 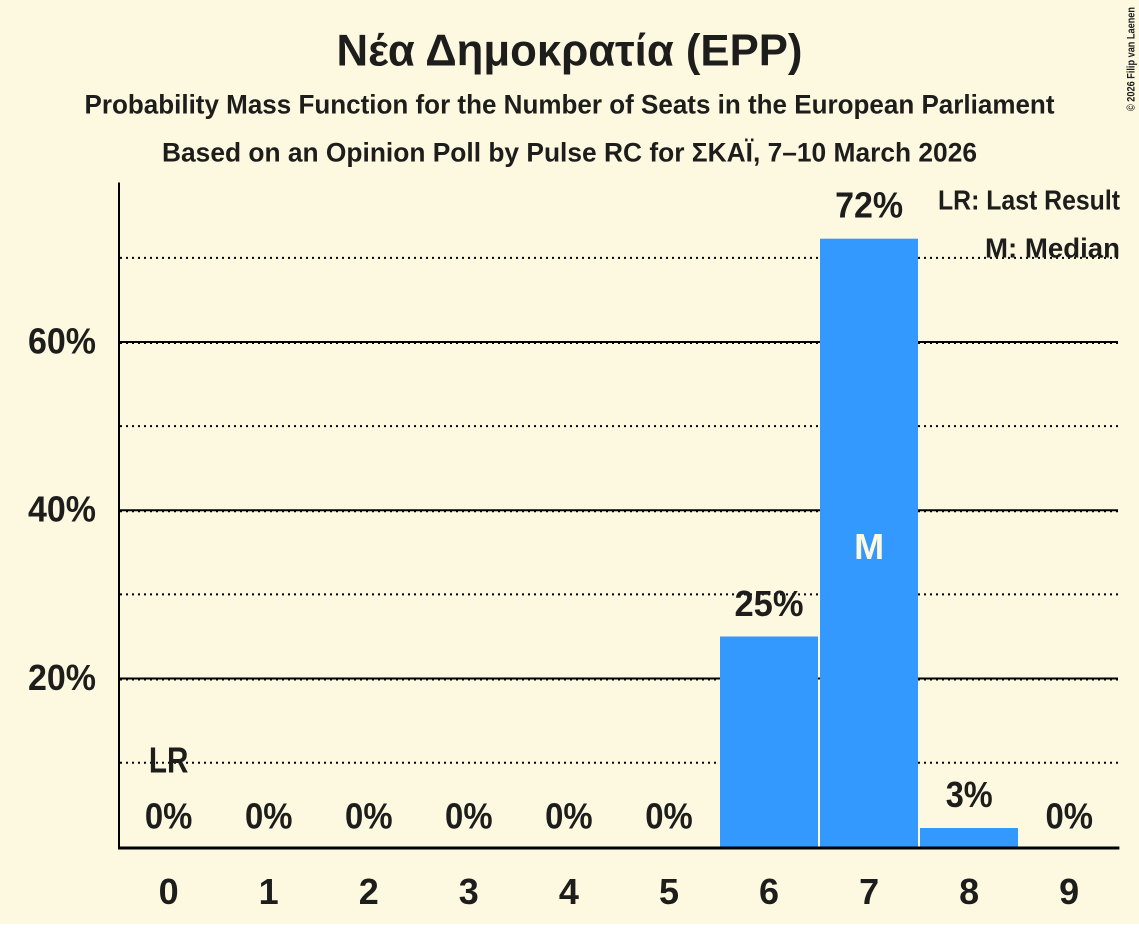 I want to click on svg-text: © 2026 Filip van Laenen, so click(x=1132, y=59).